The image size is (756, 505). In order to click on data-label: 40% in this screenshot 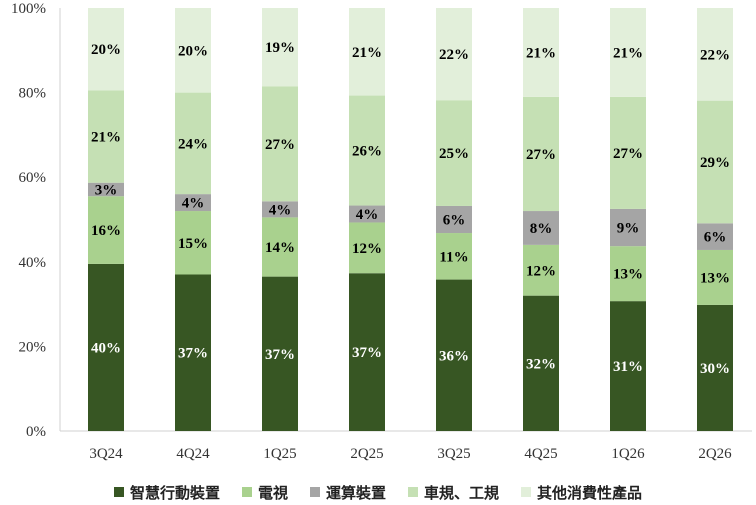, I will do `click(106, 348)`.